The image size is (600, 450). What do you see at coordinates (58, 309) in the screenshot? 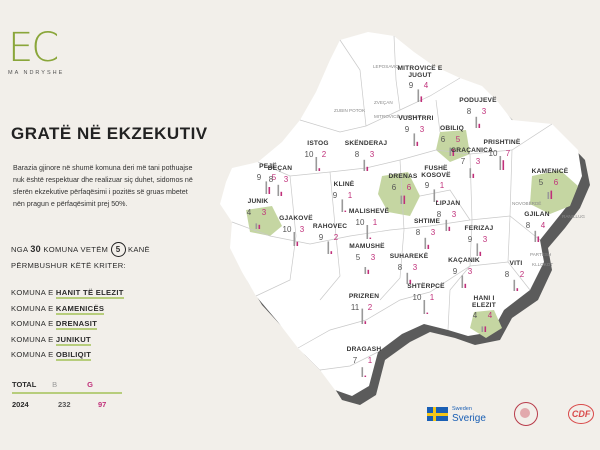
I see `list-item: KOMUNA E KAMENICËS` at bounding box center [58, 309].